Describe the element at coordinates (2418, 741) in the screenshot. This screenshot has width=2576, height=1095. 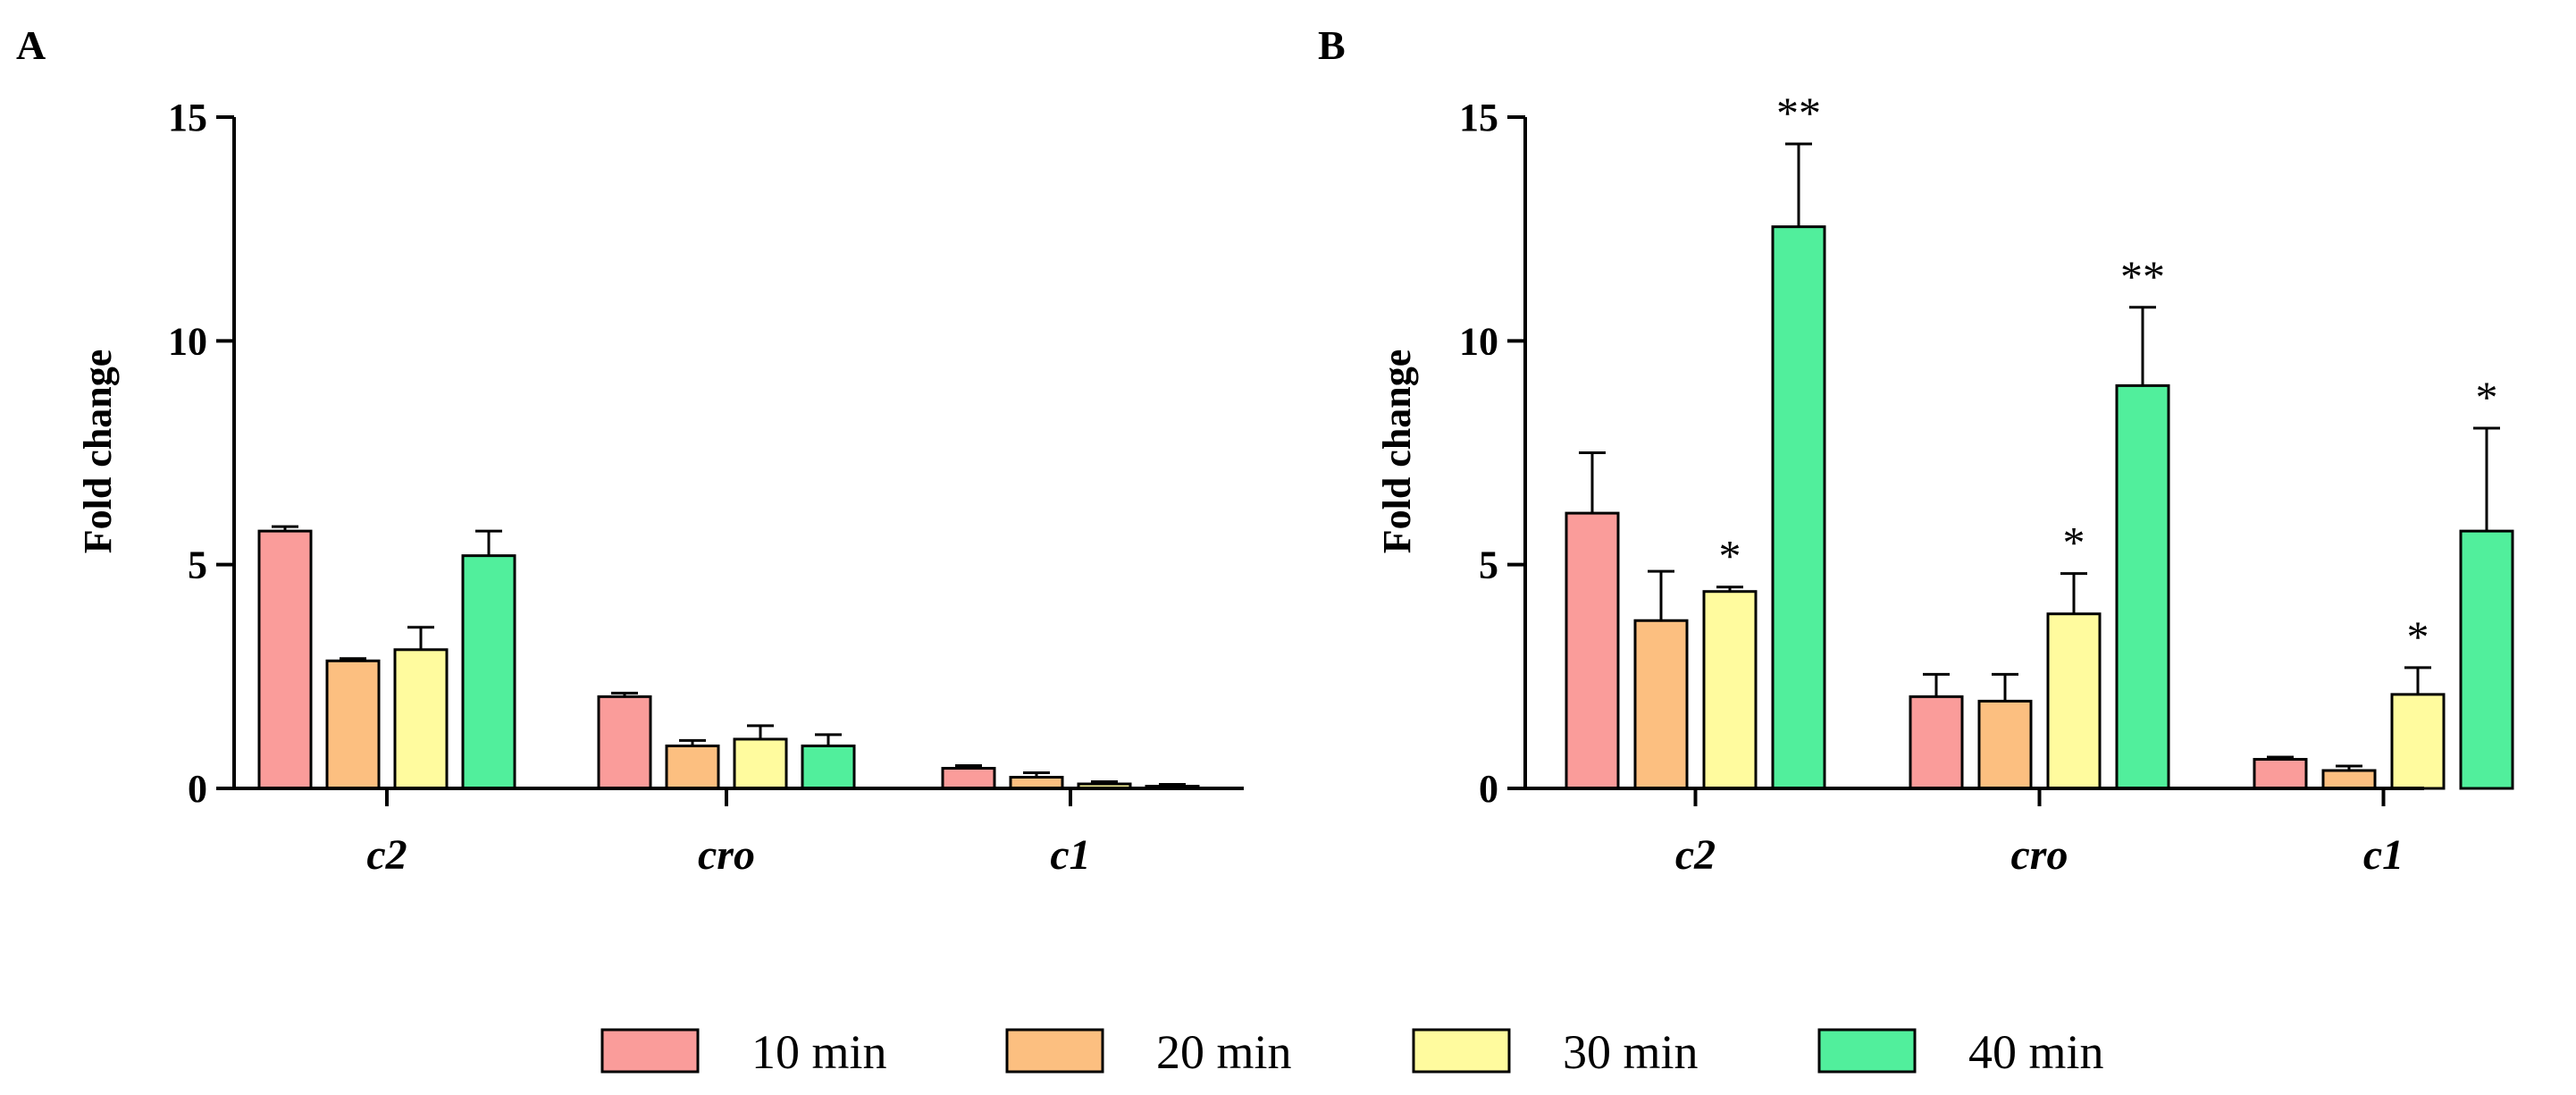
I see `panel-b-bar-c1-30min` at that location.